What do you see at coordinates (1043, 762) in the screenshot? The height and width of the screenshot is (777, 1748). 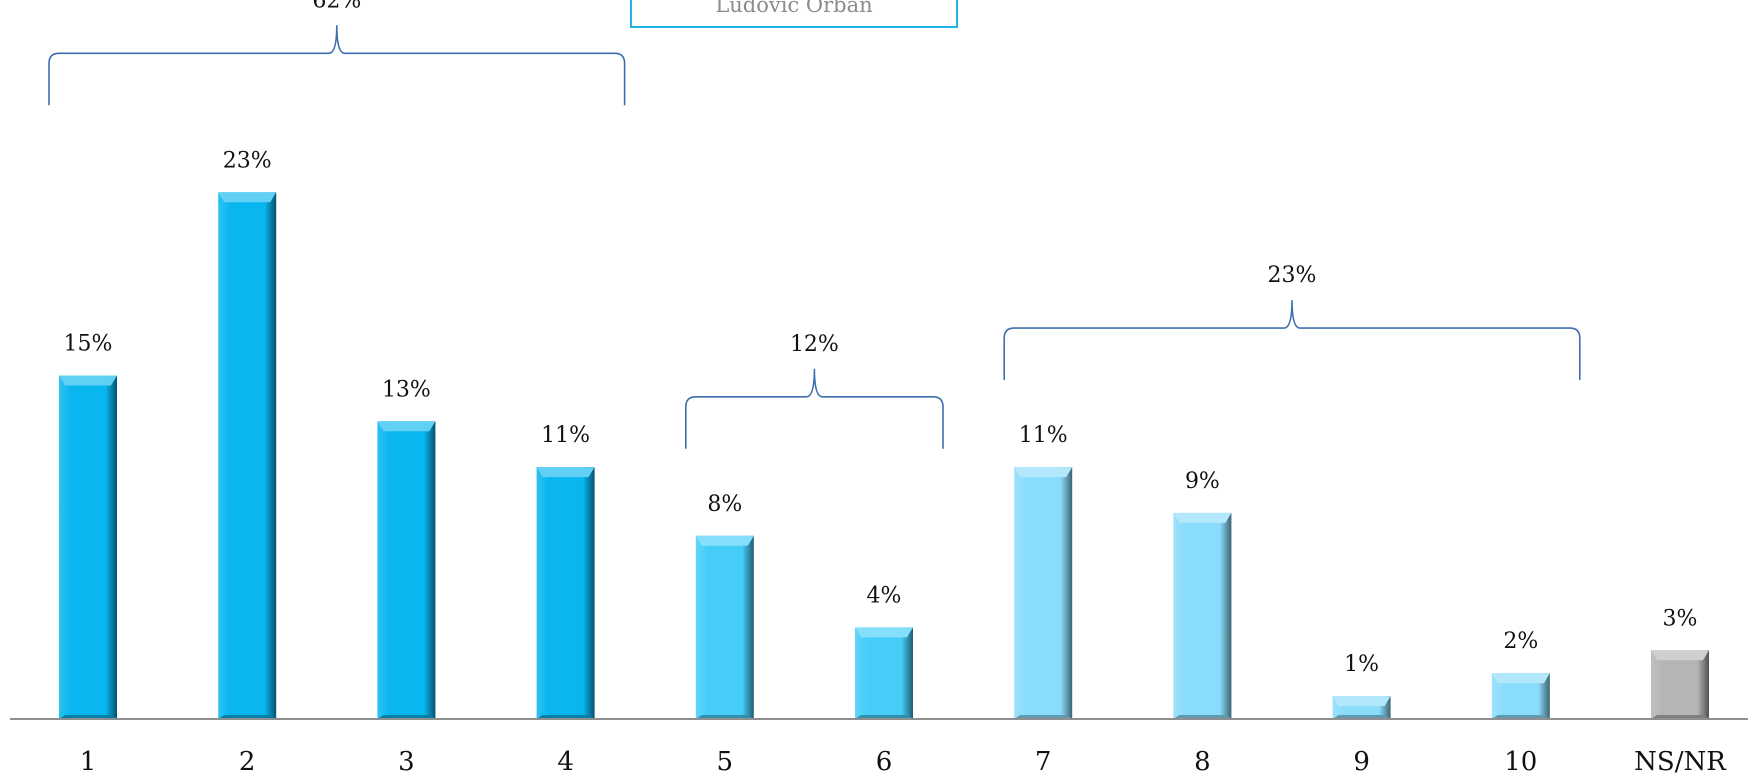 I see `x-tick-7: 7` at bounding box center [1043, 762].